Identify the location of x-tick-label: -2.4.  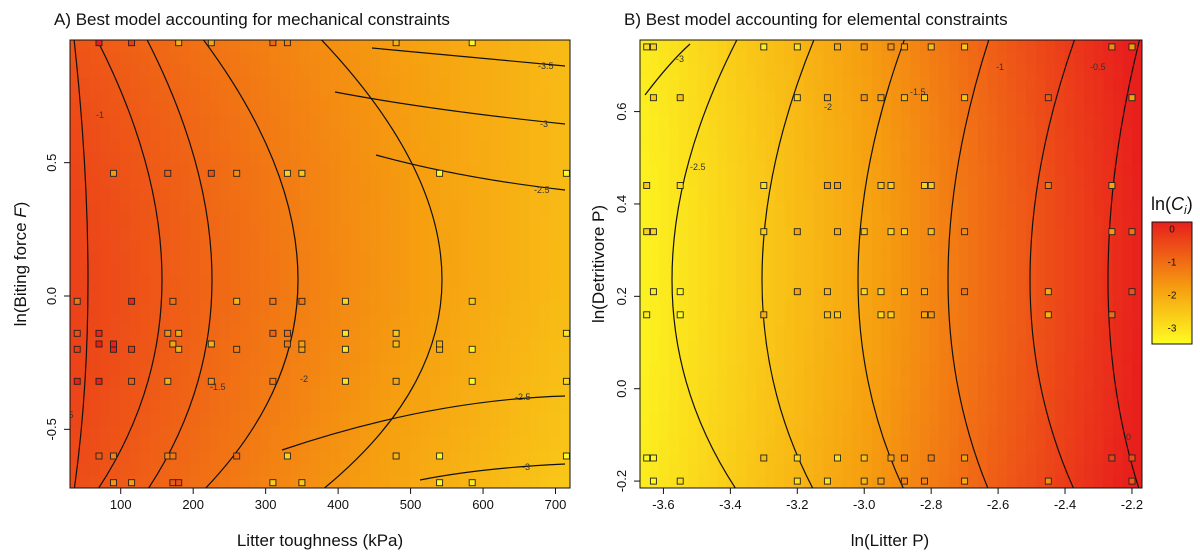
(1065, 504).